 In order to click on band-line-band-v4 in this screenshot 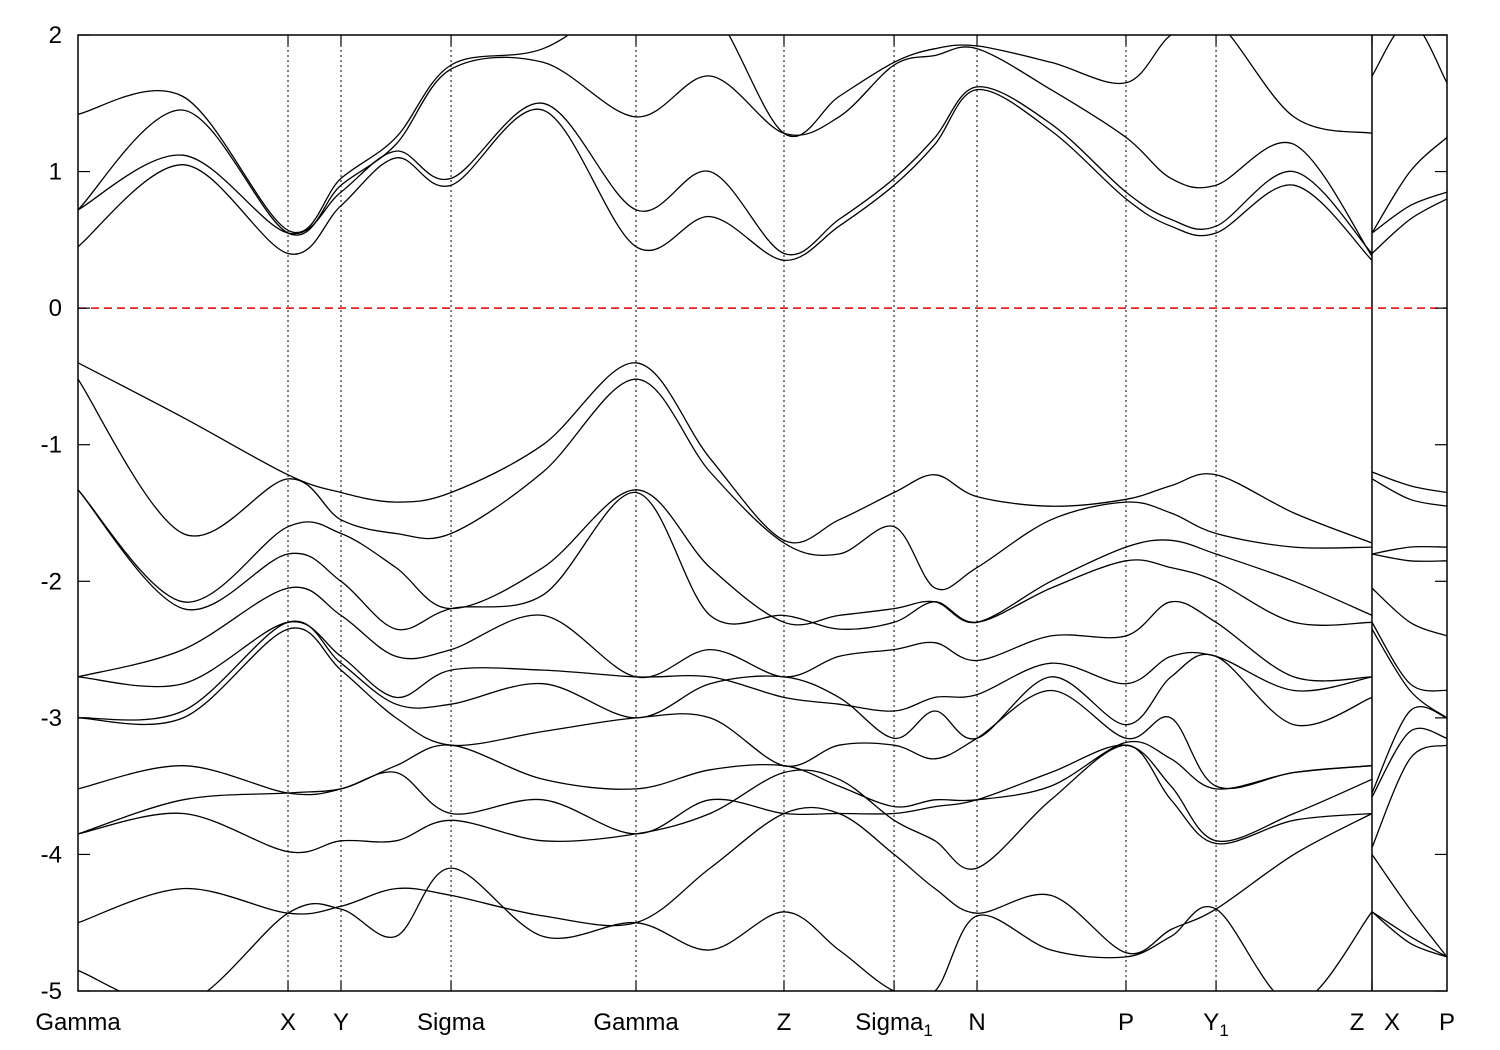, I will do `click(762, 560)`.